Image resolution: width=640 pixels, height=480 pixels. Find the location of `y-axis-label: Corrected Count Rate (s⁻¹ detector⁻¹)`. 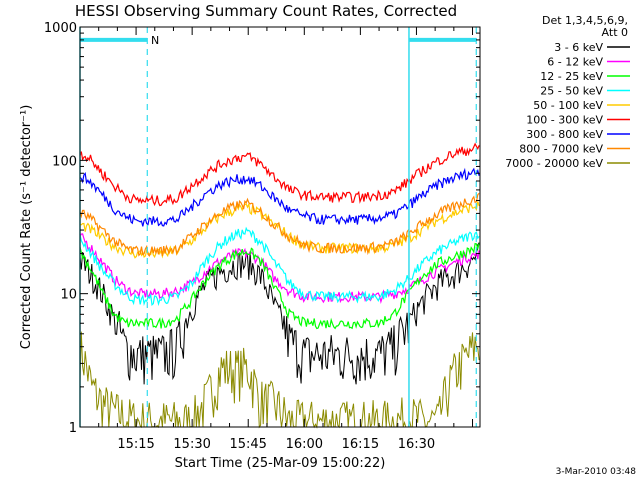

y-axis-label: Corrected Count Rate (s⁻¹ detector⁻¹) is located at coordinates (26, 227).